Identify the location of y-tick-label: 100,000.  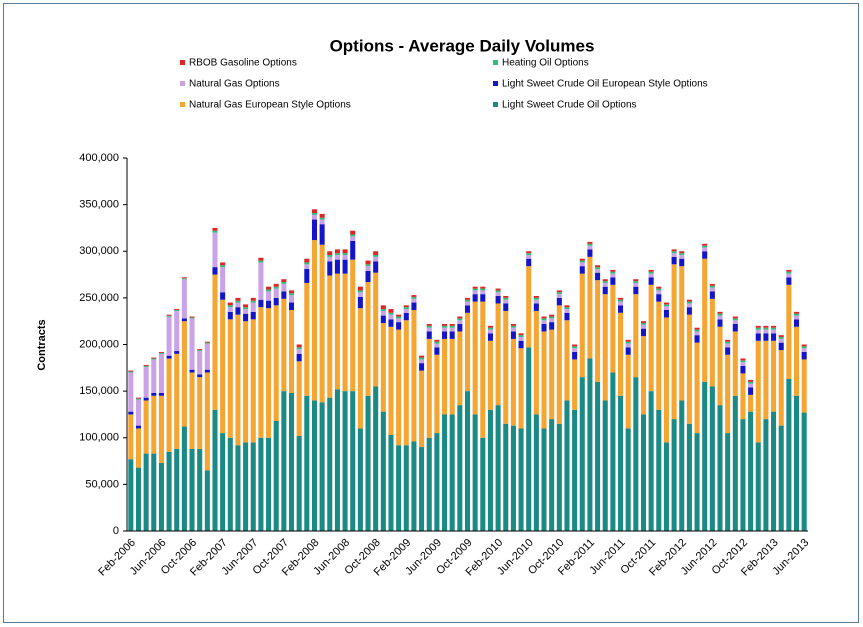
(99, 438).